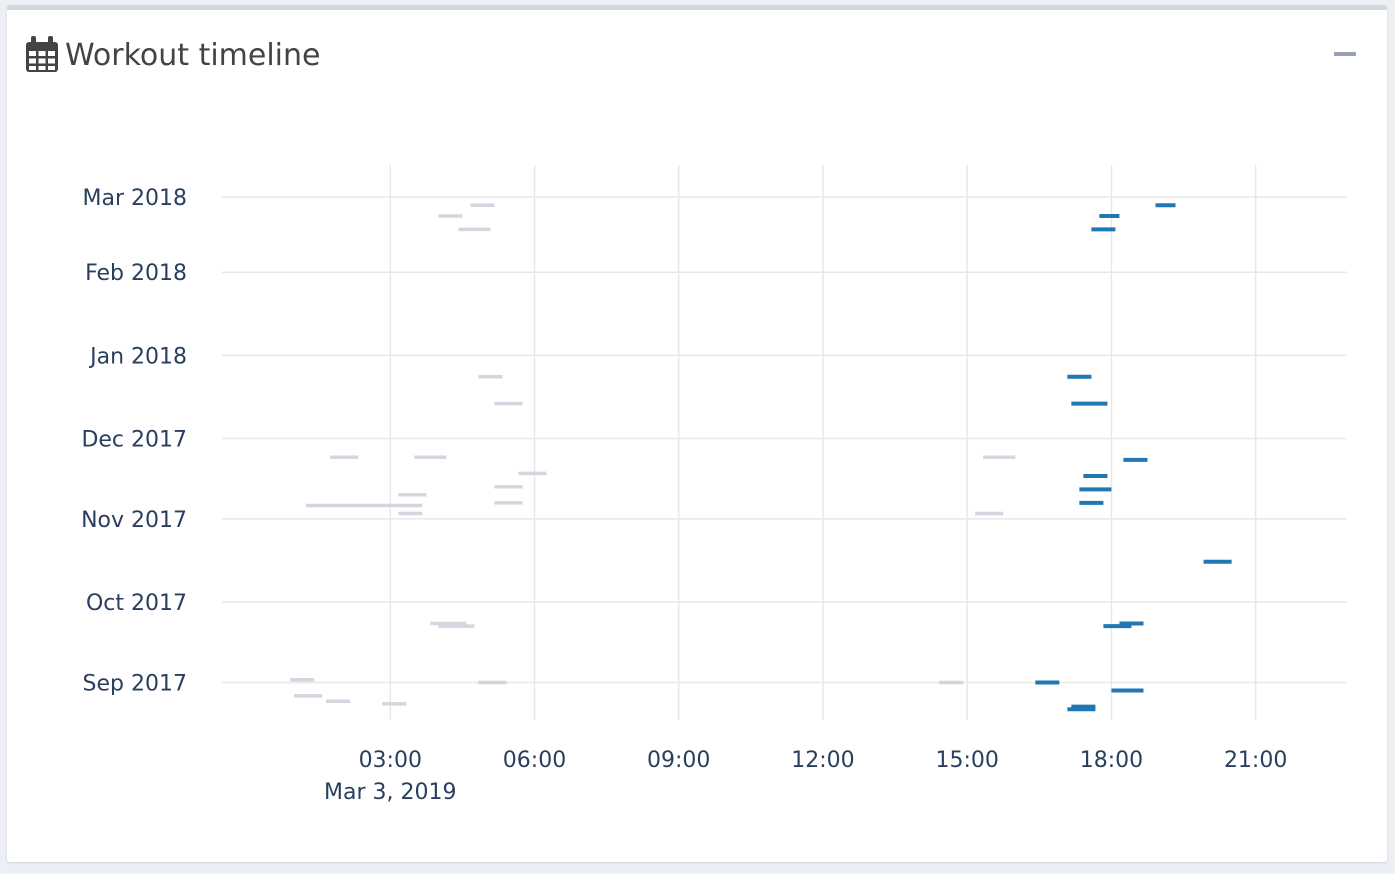 The width and height of the screenshot is (1395, 874). I want to click on x-tick-label: 12:00, so click(822, 760).